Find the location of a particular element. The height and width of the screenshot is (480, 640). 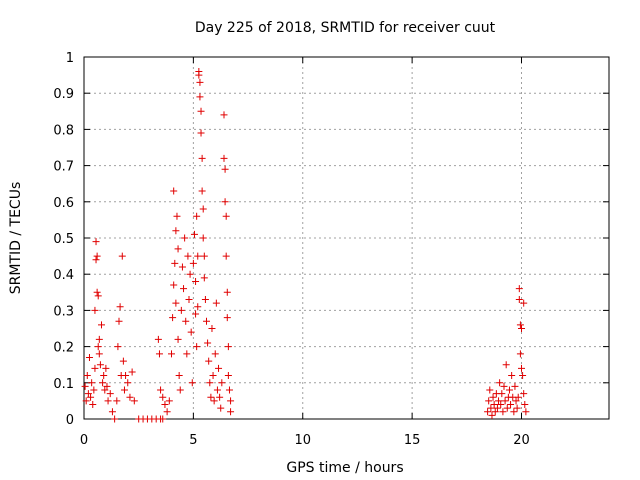

x-tick-label: 15 is located at coordinates (412, 440).